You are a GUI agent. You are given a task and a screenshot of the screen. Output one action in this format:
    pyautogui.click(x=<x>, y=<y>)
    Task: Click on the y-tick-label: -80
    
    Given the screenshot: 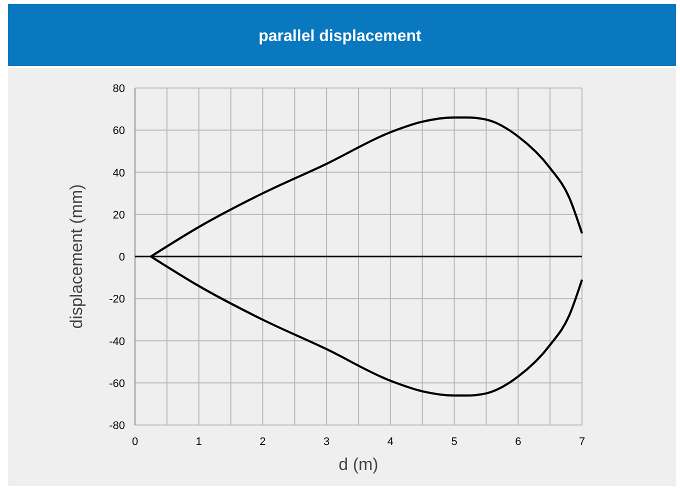 What is the action you would take?
    pyautogui.click(x=117, y=426)
    